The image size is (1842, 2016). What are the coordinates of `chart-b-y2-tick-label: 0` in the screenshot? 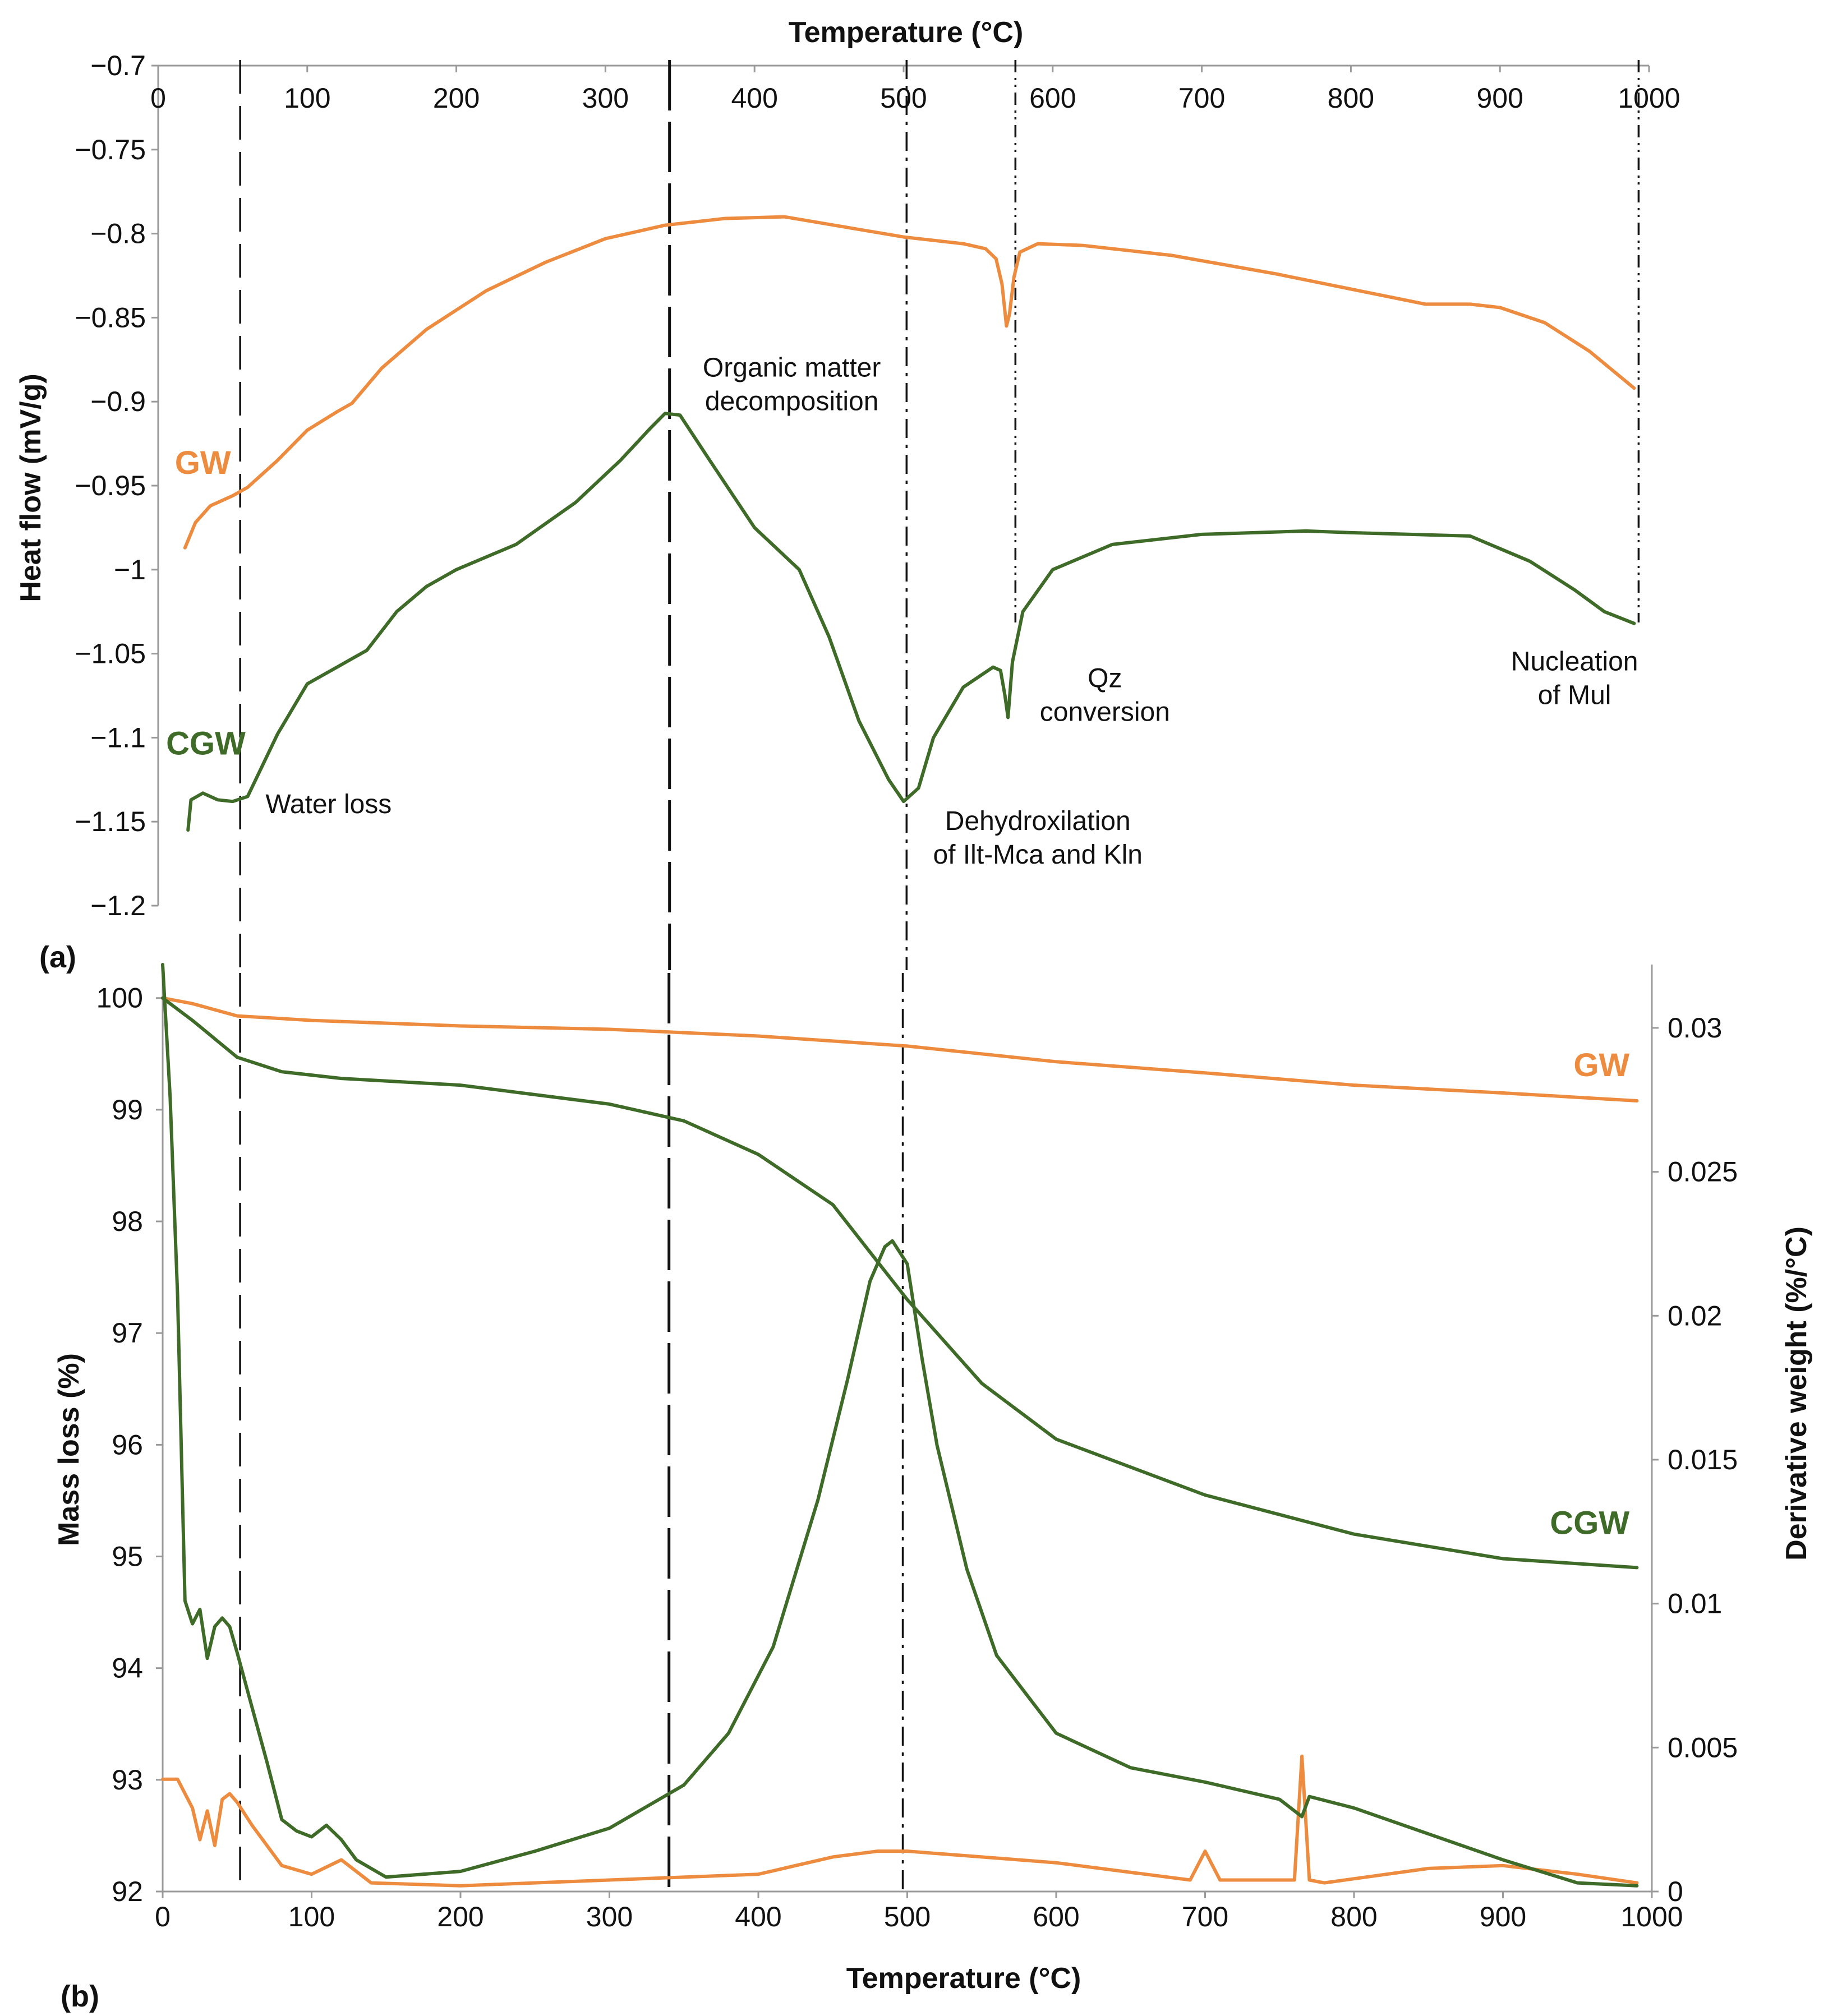 It's located at (1675, 1891).